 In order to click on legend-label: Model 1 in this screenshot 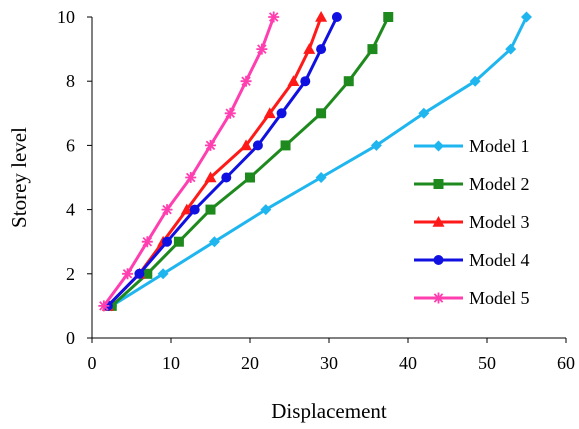, I will do `click(499, 146)`.